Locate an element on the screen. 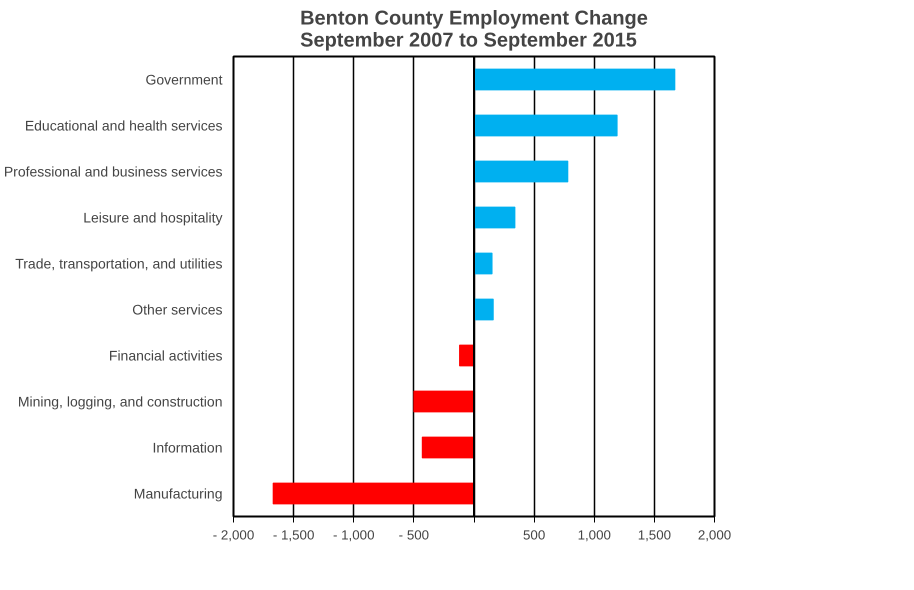  y-tick-label: Financial activities is located at coordinates (165, 356).